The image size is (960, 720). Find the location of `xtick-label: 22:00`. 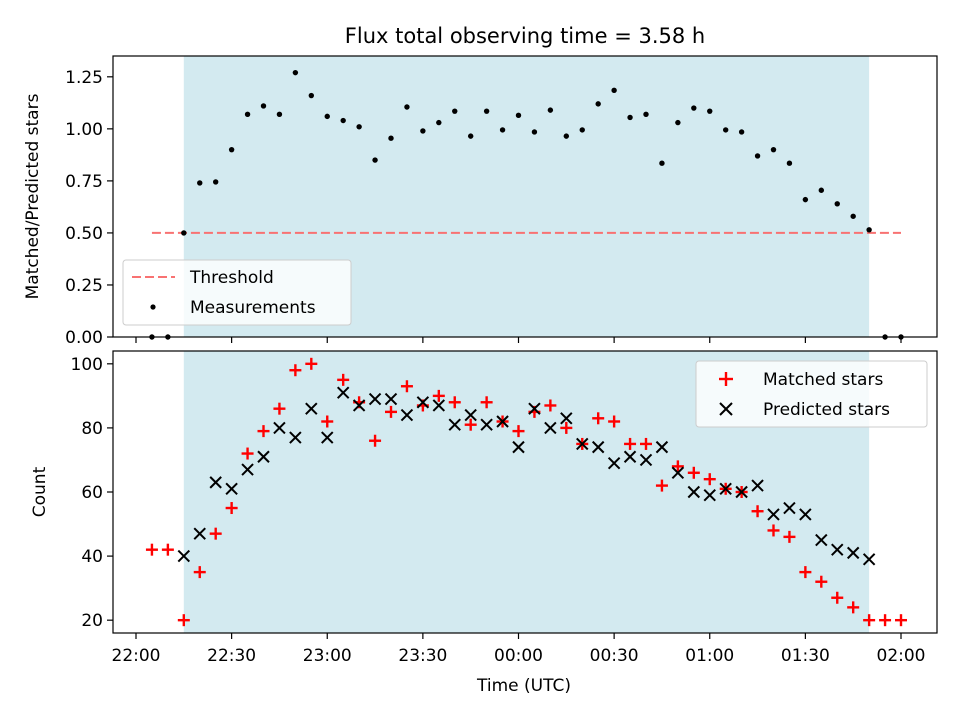

xtick-label: 22:00 is located at coordinates (136, 656).